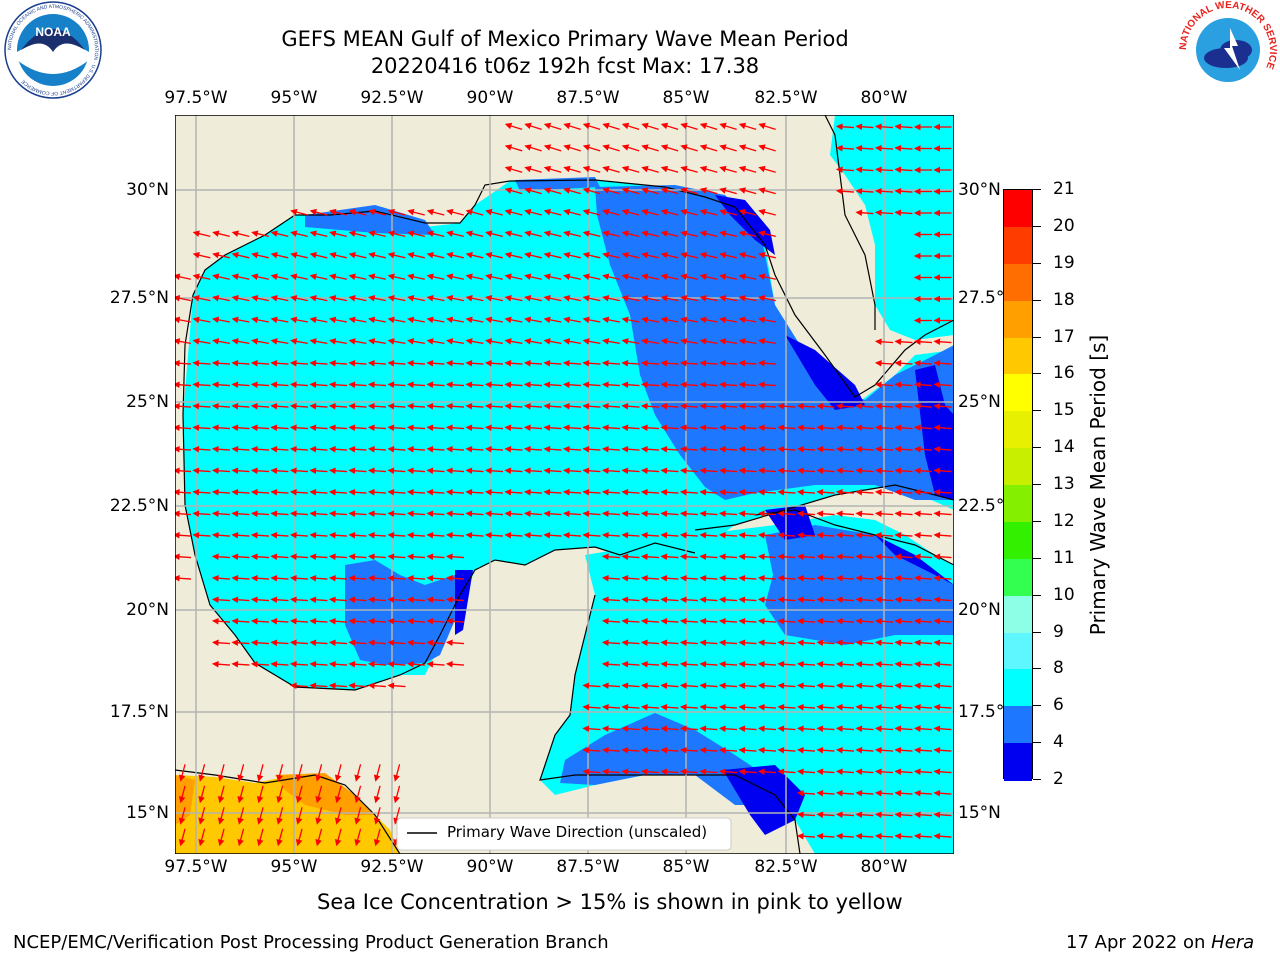  What do you see at coordinates (588, 98) in the screenshot?
I see `lon-label-top: 87.5°W` at bounding box center [588, 98].